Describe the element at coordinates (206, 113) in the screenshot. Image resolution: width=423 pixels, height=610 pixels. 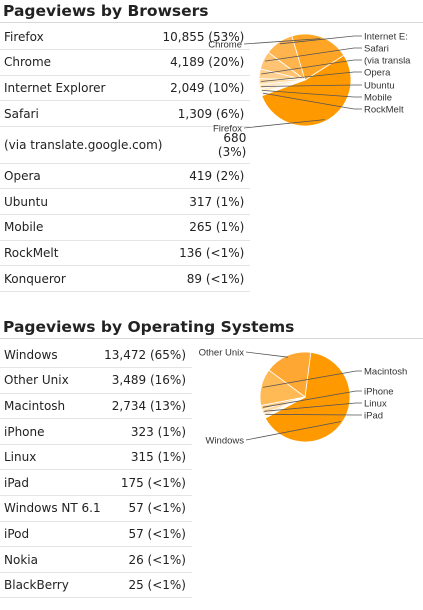
I see `row-value: 1,309 (6%)` at that location.